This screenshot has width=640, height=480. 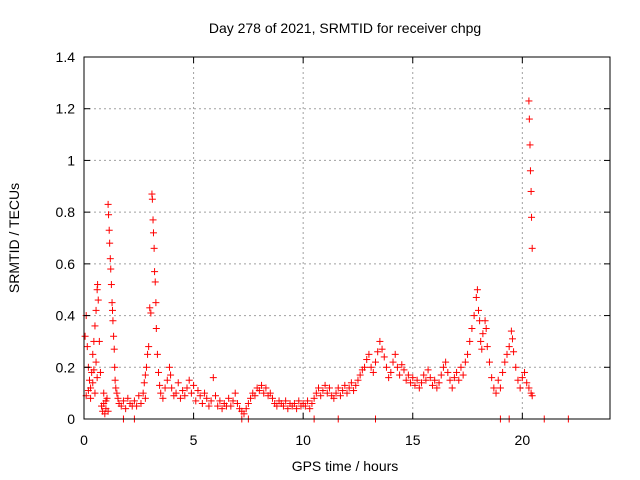 I want to click on y-tick-label: 1.2, so click(x=66, y=109).